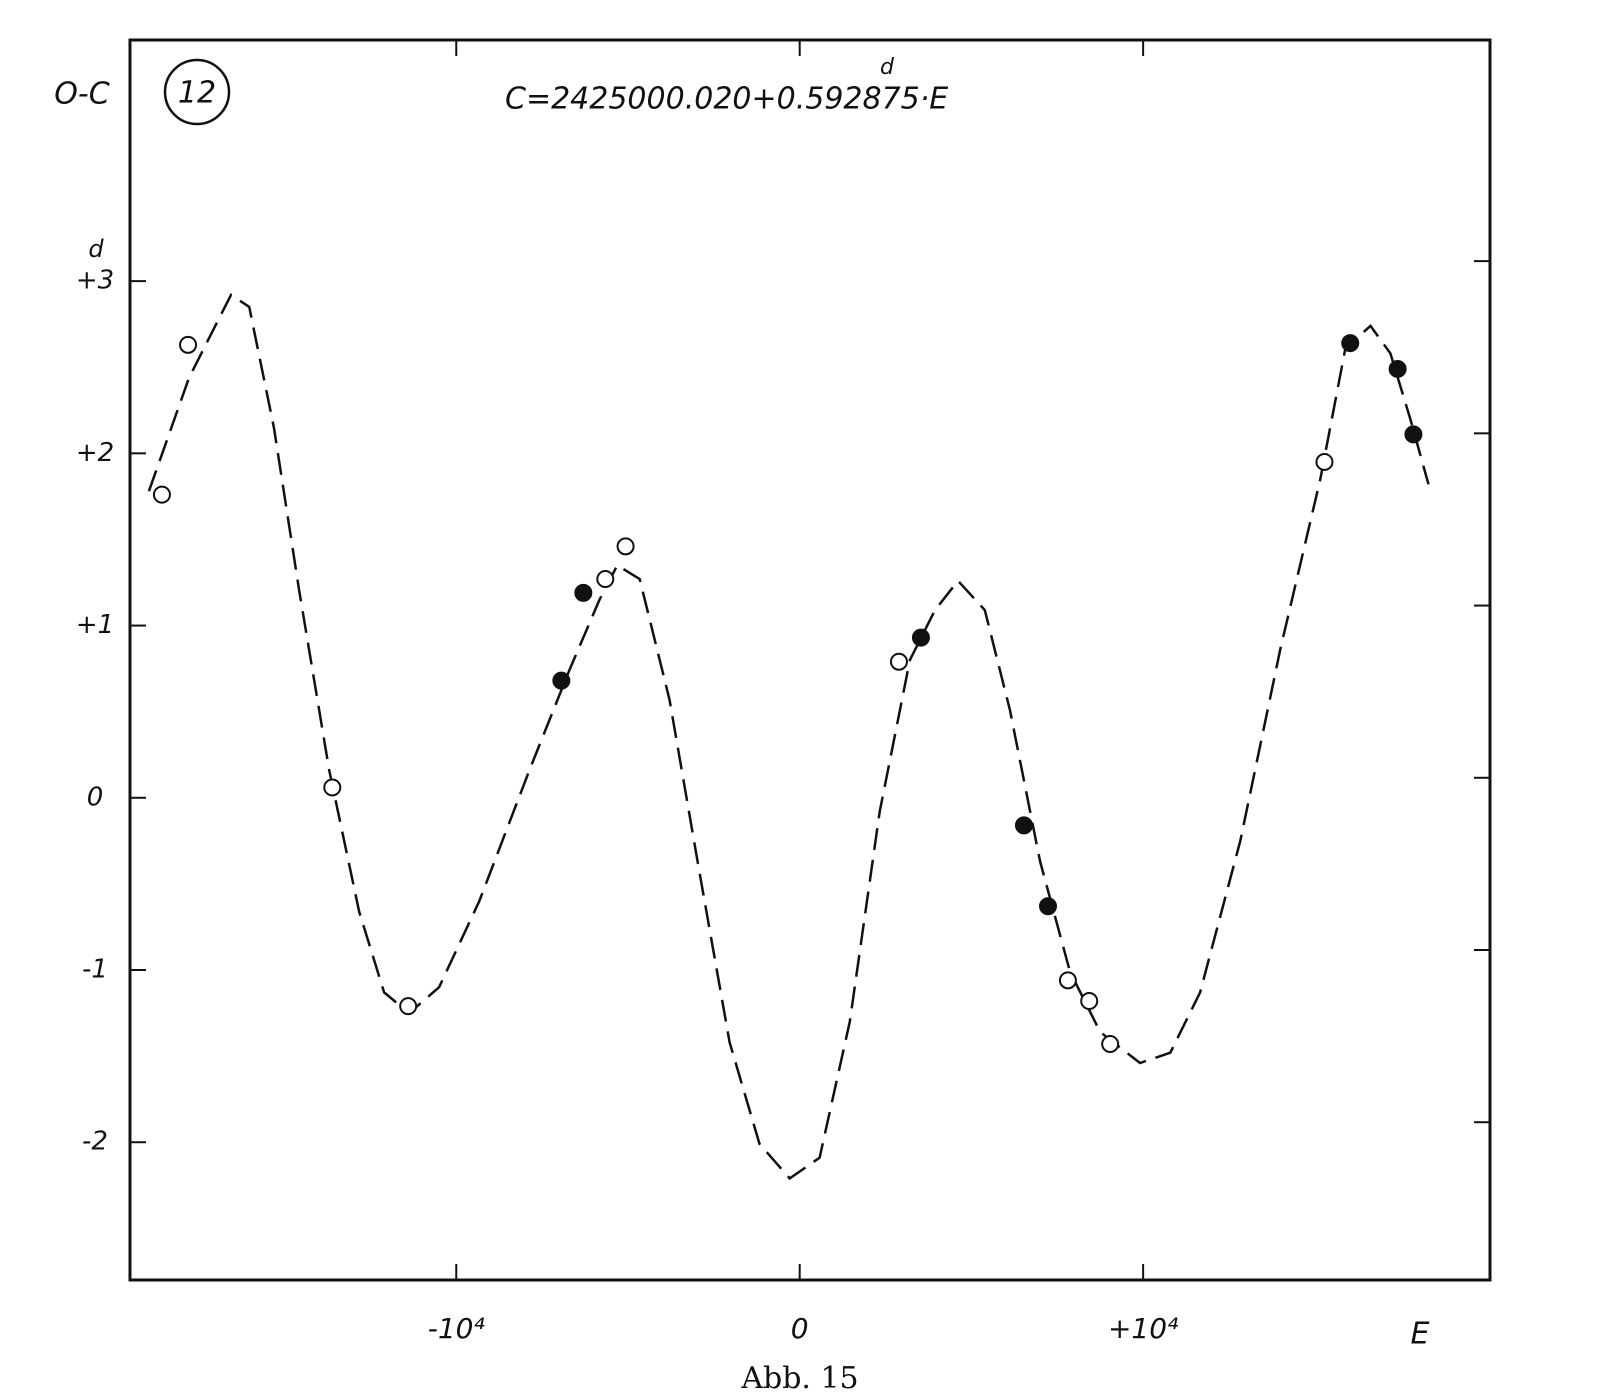 Image resolution: width=1601 pixels, height=1392 pixels. Describe the element at coordinates (95, 970) in the screenshot. I see `y-tick-label: -1` at that location.